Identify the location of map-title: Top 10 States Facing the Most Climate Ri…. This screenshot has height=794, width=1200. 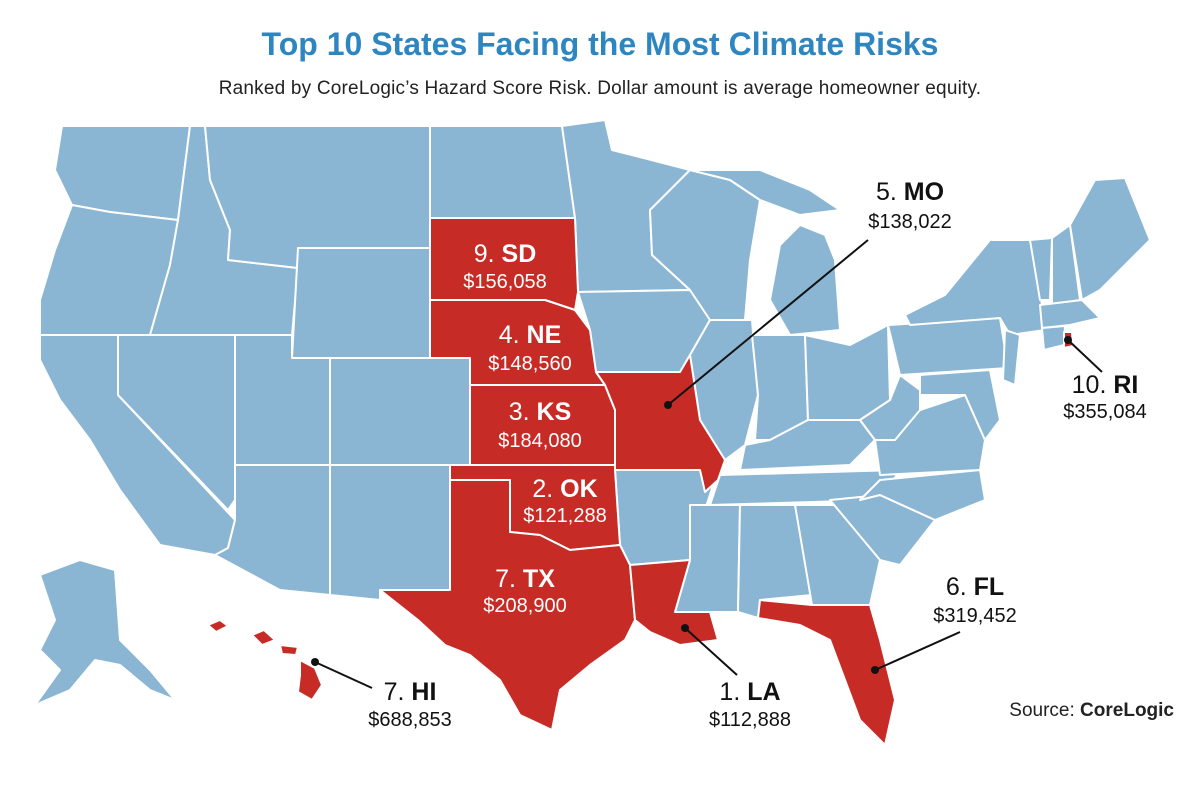
(600, 44).